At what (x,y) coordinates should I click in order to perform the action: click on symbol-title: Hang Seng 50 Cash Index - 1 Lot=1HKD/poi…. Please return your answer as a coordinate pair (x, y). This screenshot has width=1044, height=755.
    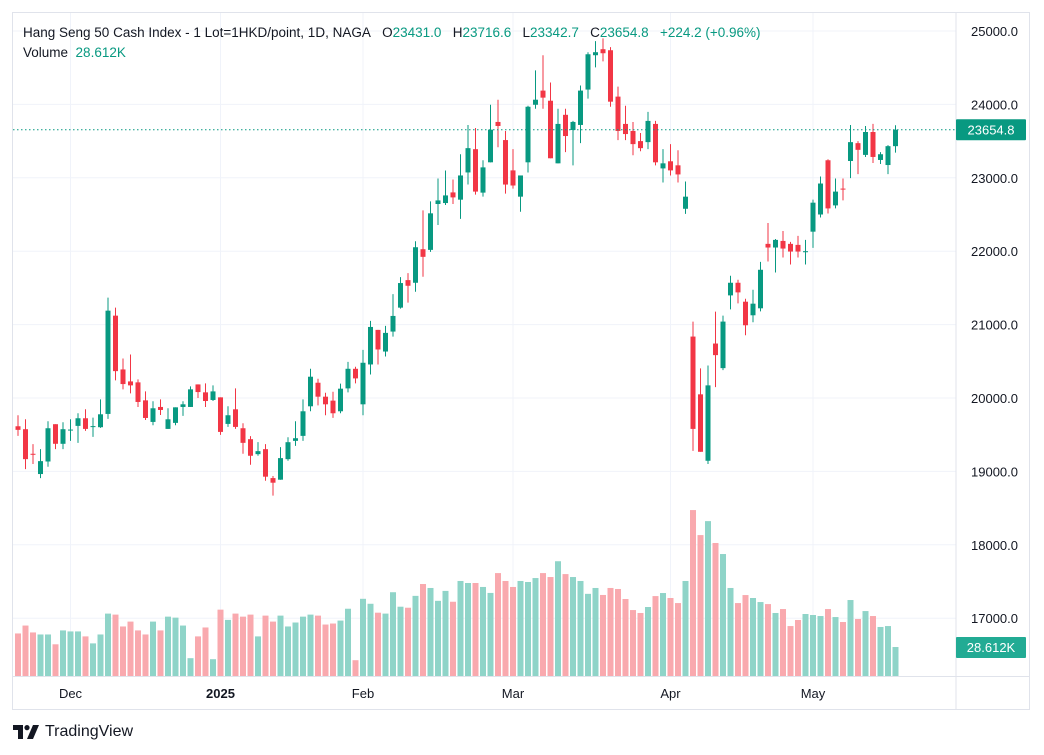
    Looking at the image, I should click on (197, 32).